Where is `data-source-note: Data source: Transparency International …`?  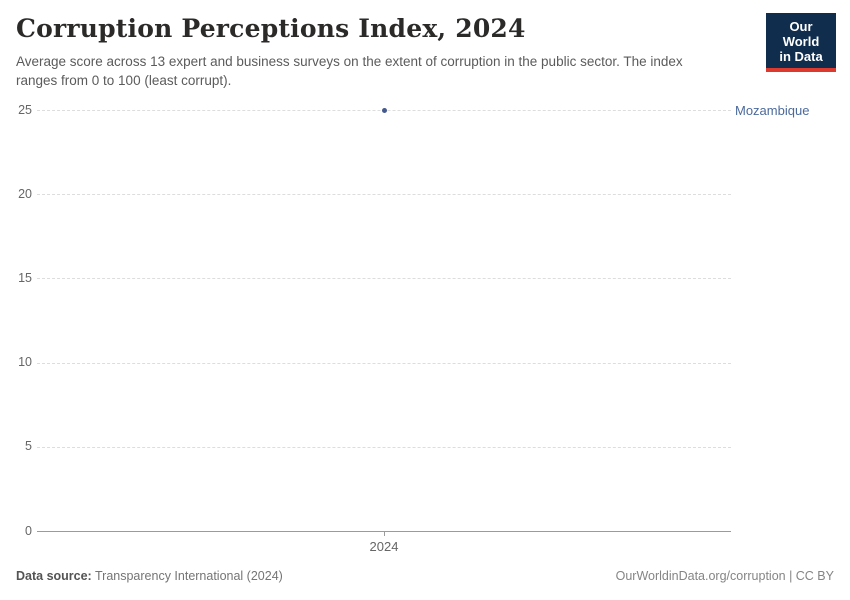 data-source-note: Data source: Transparency International … is located at coordinates (149, 576).